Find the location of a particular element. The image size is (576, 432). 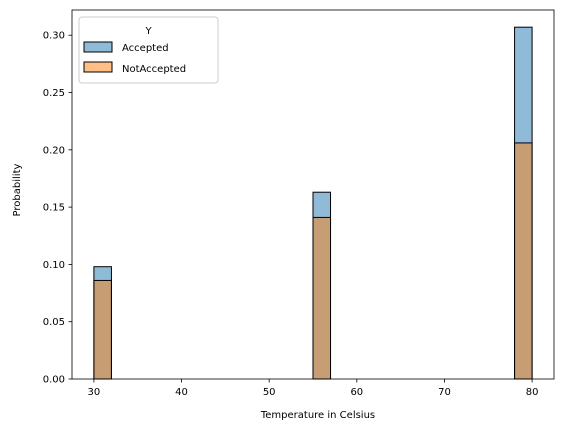

y-tick-label-0.05: 0.05 is located at coordinates (54, 322).